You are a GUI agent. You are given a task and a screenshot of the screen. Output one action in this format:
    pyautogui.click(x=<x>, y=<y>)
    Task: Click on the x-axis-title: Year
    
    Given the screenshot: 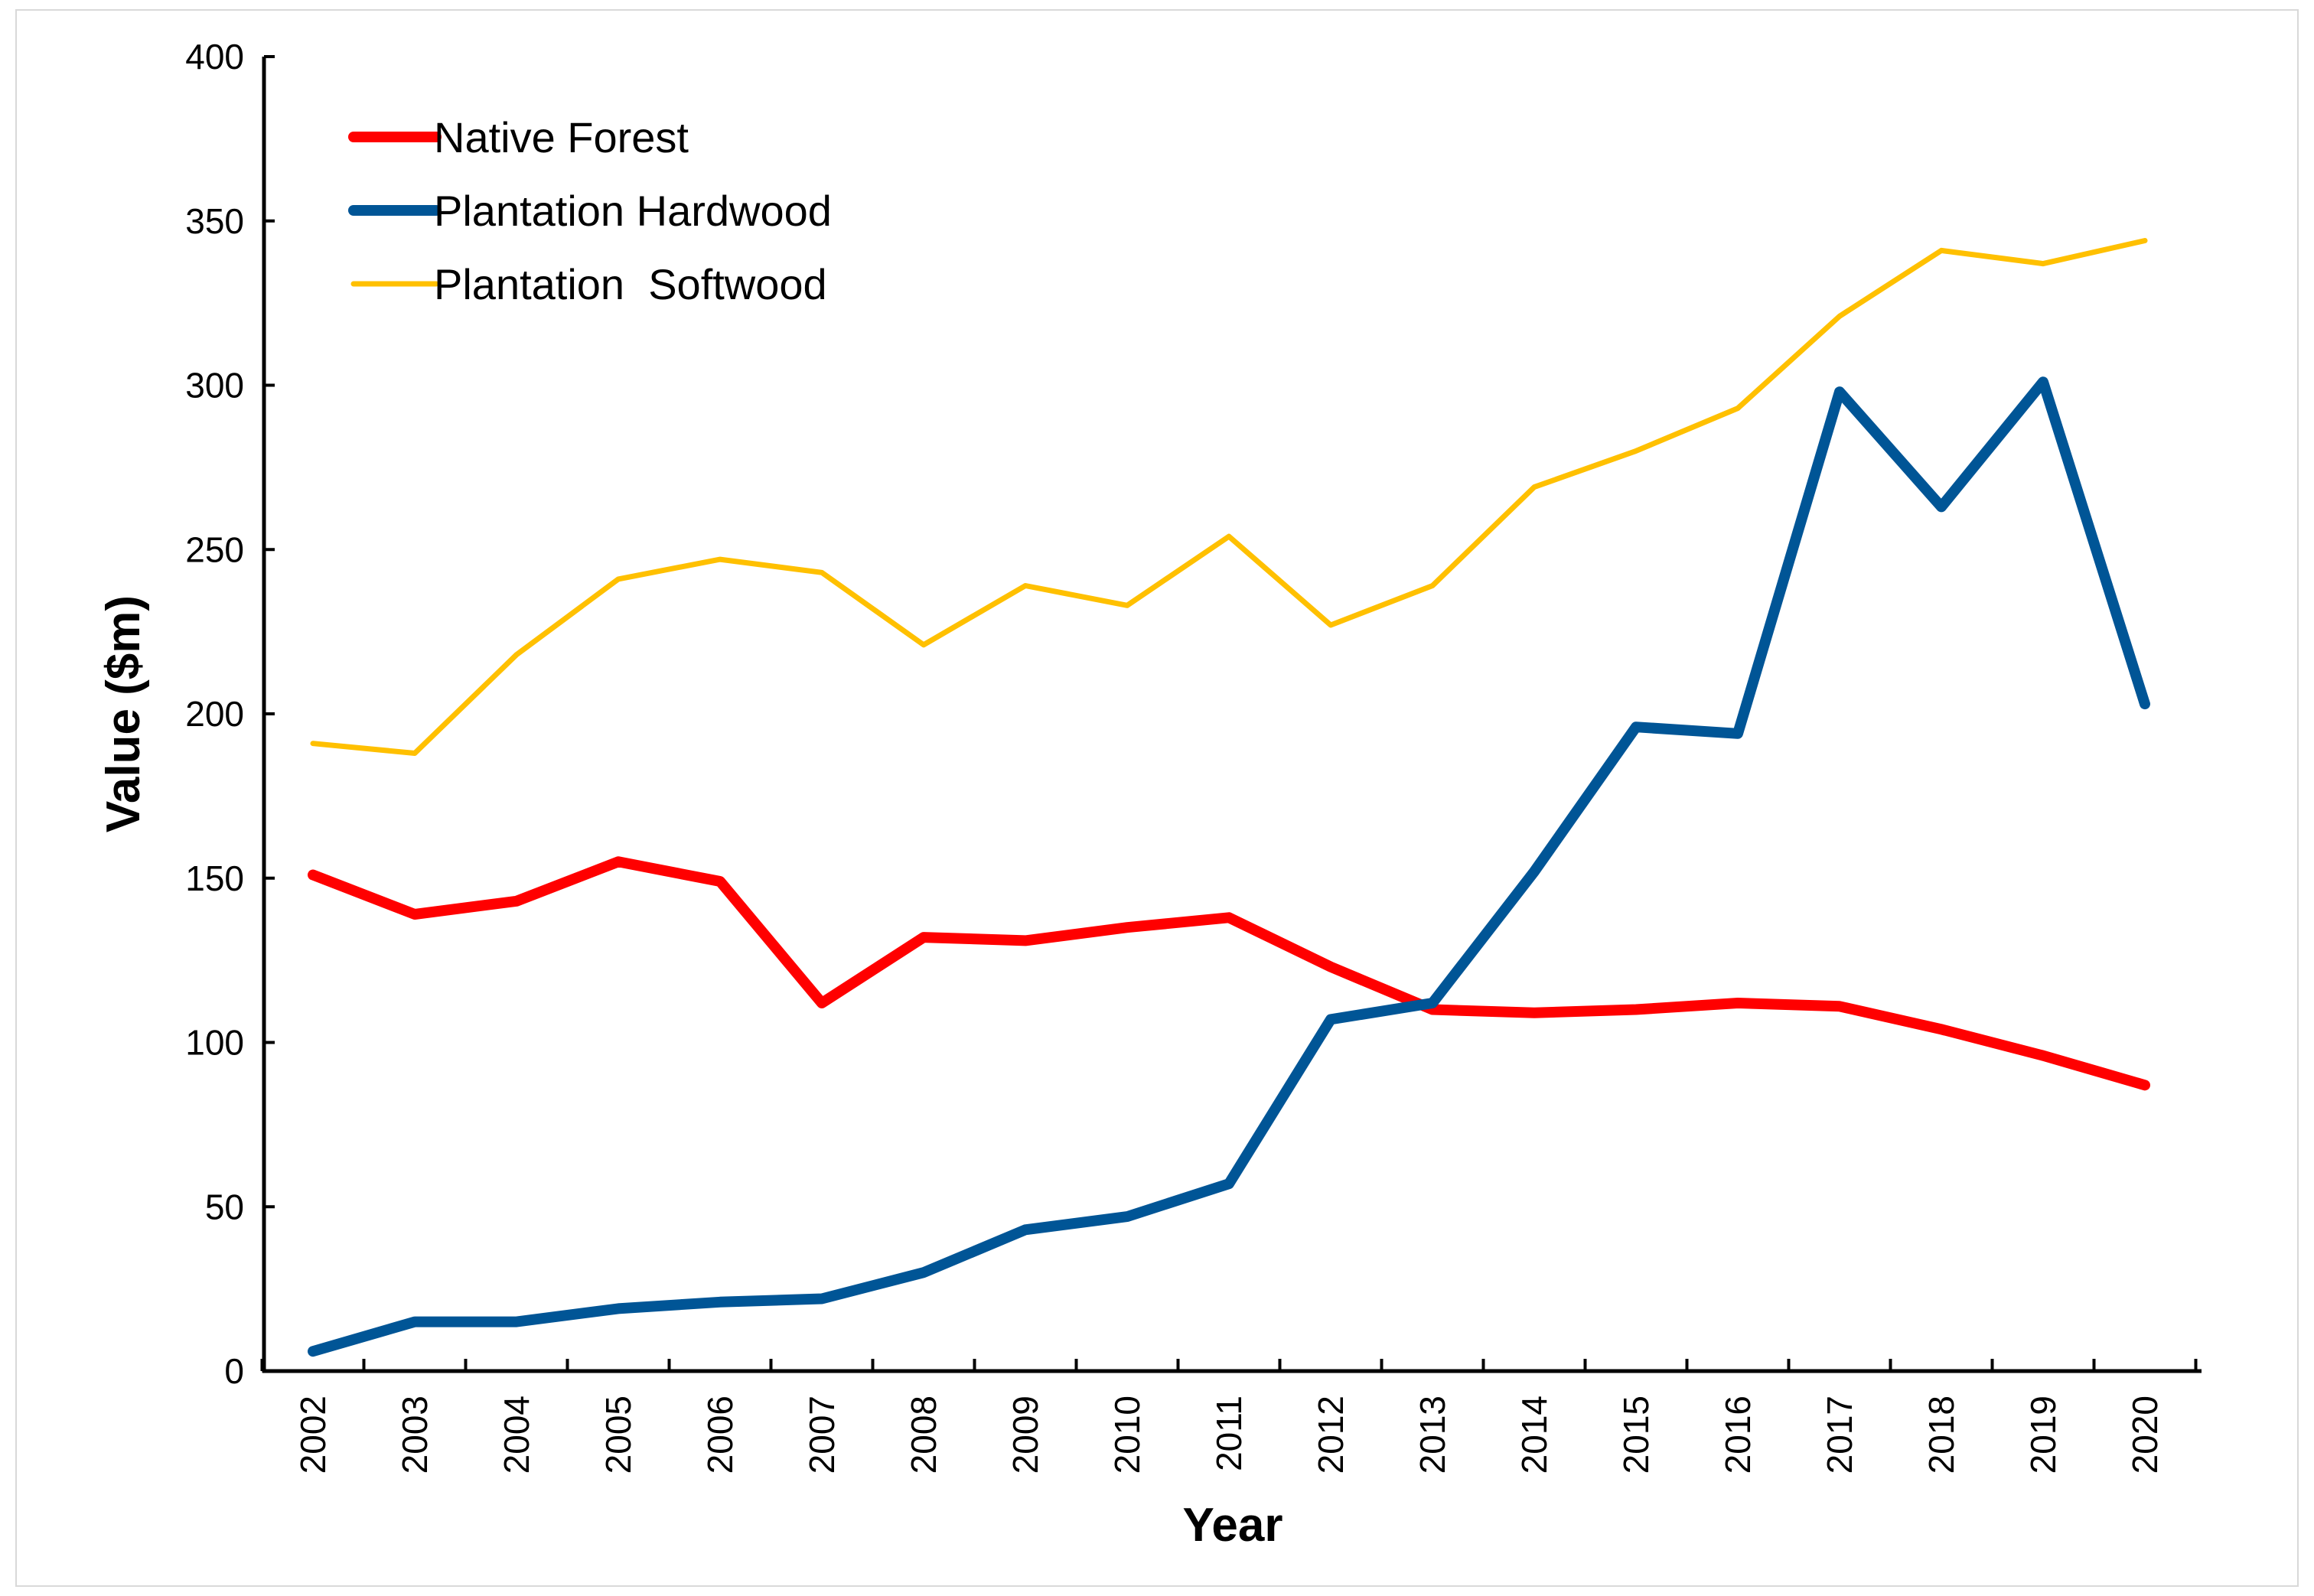 What is the action you would take?
    pyautogui.click(x=1232, y=1525)
    